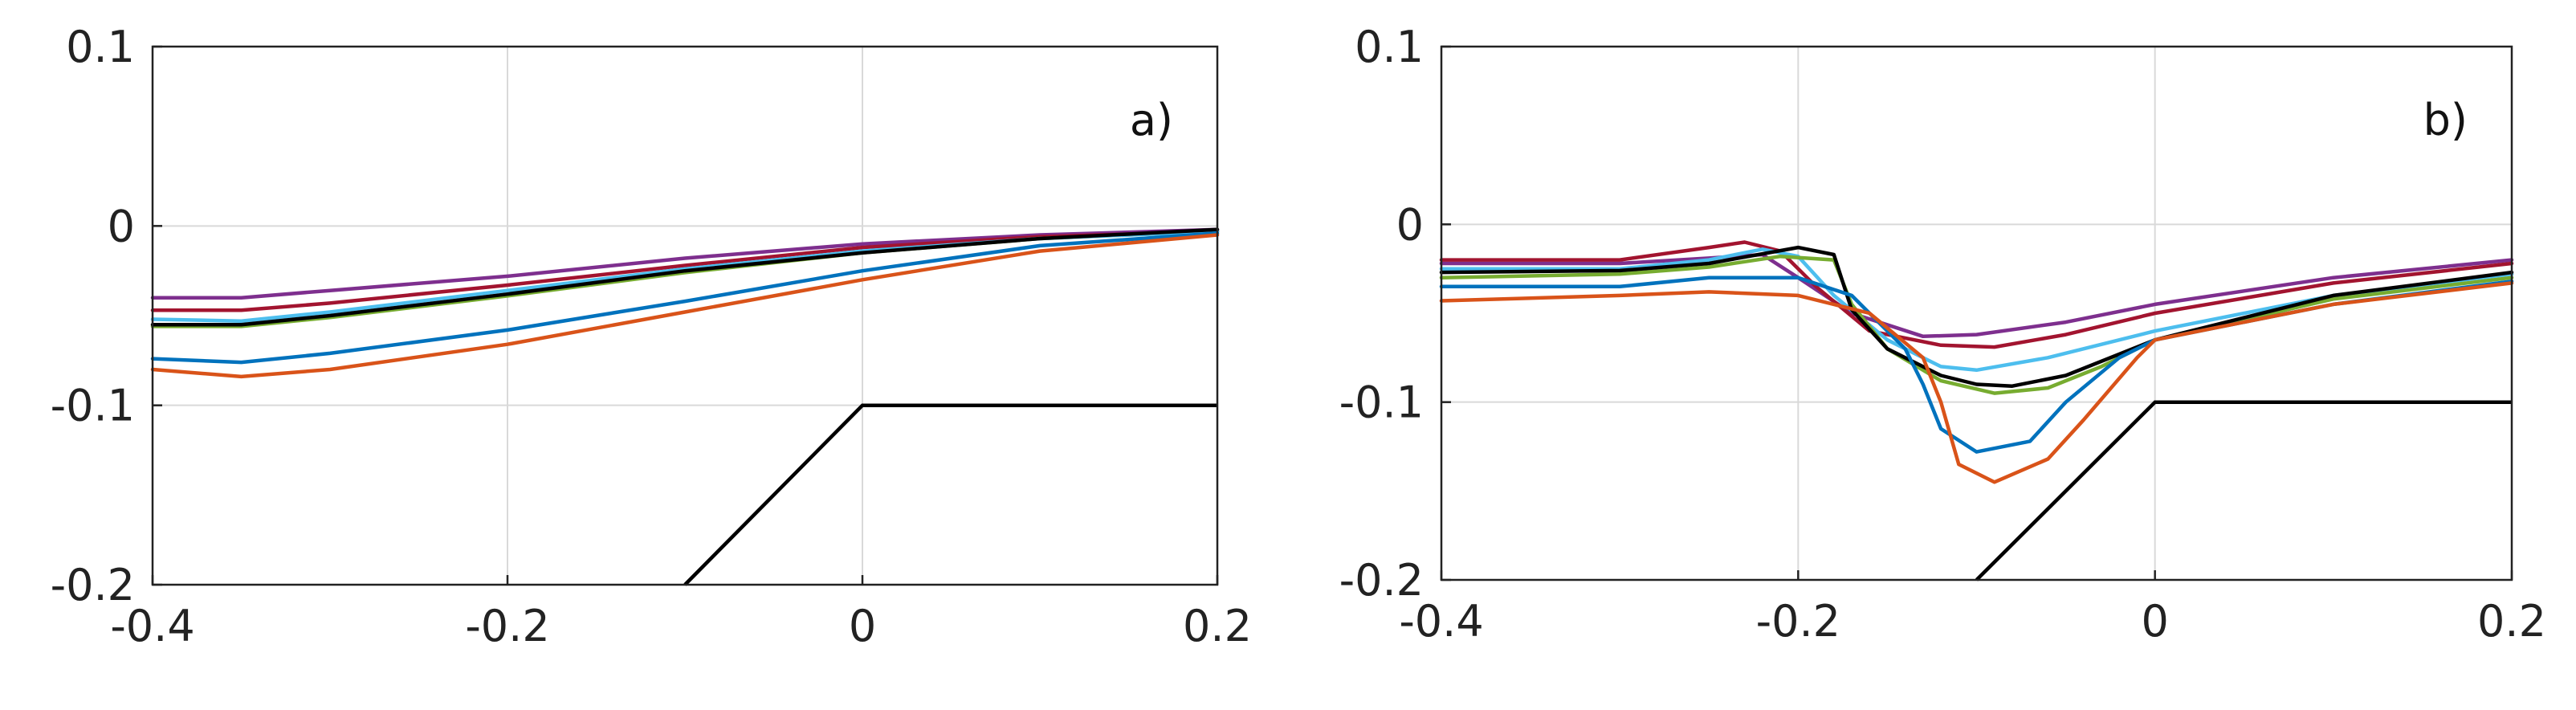 The width and height of the screenshot is (2576, 710). What do you see at coordinates (1151, 120) in the screenshot?
I see `panel-label: a)` at bounding box center [1151, 120].